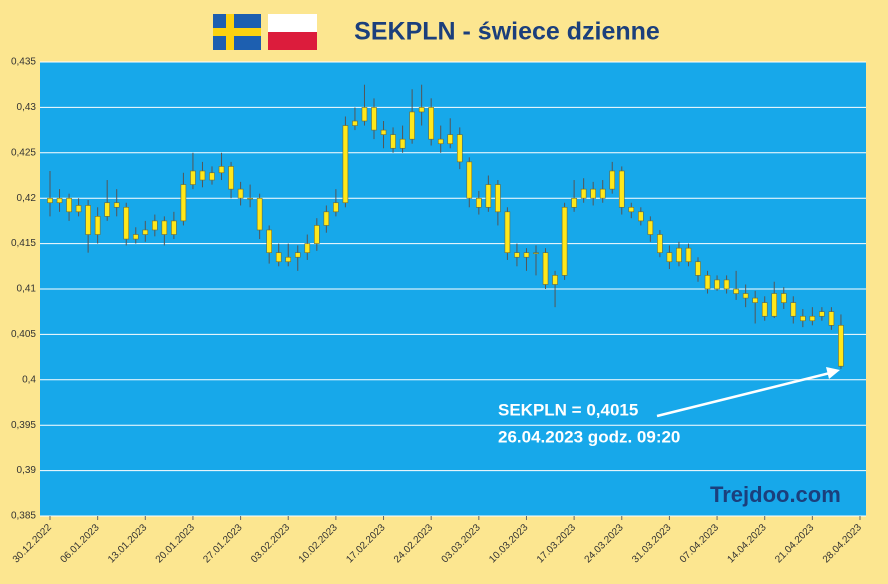 The image size is (888, 584). I want to click on y-tick-label: 0,405, so click(23, 334).